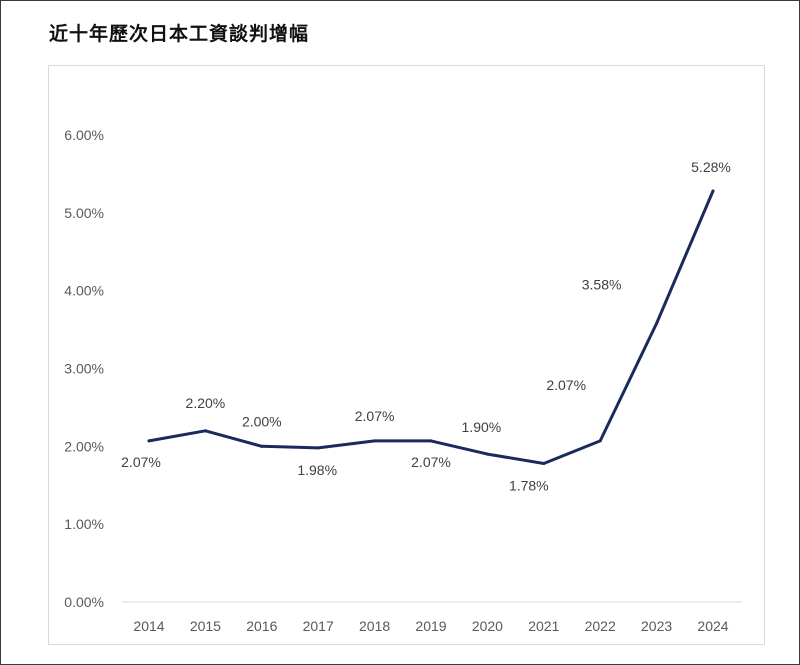  What do you see at coordinates (712, 626) in the screenshot?
I see `x-tick-label: 2024` at bounding box center [712, 626].